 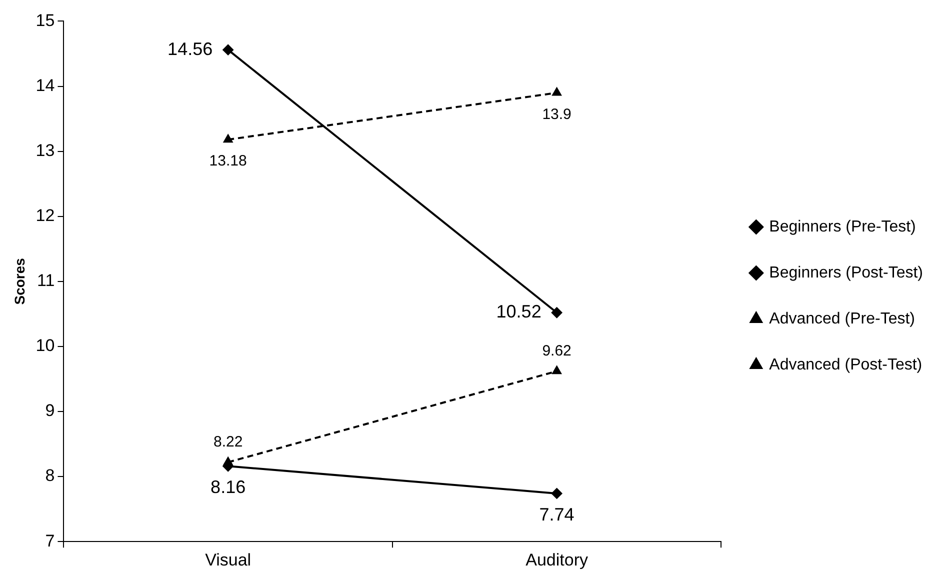 I want to click on x-tick-label: Auditory, so click(x=557, y=560).